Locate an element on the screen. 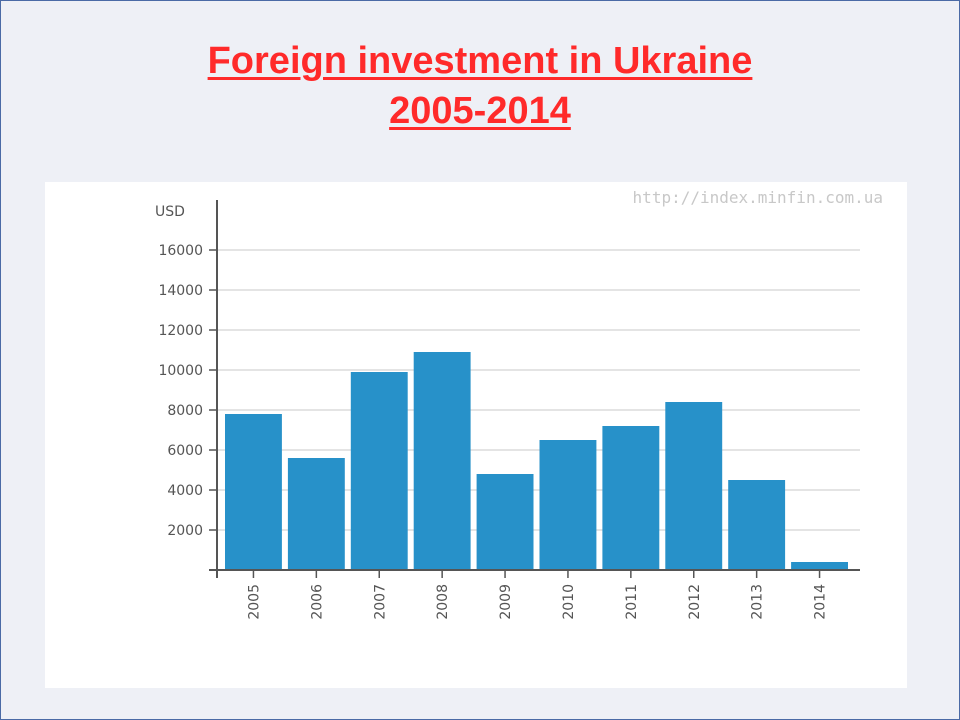 The image size is (960, 720). y-tick-label: 4000 is located at coordinates (185, 491).